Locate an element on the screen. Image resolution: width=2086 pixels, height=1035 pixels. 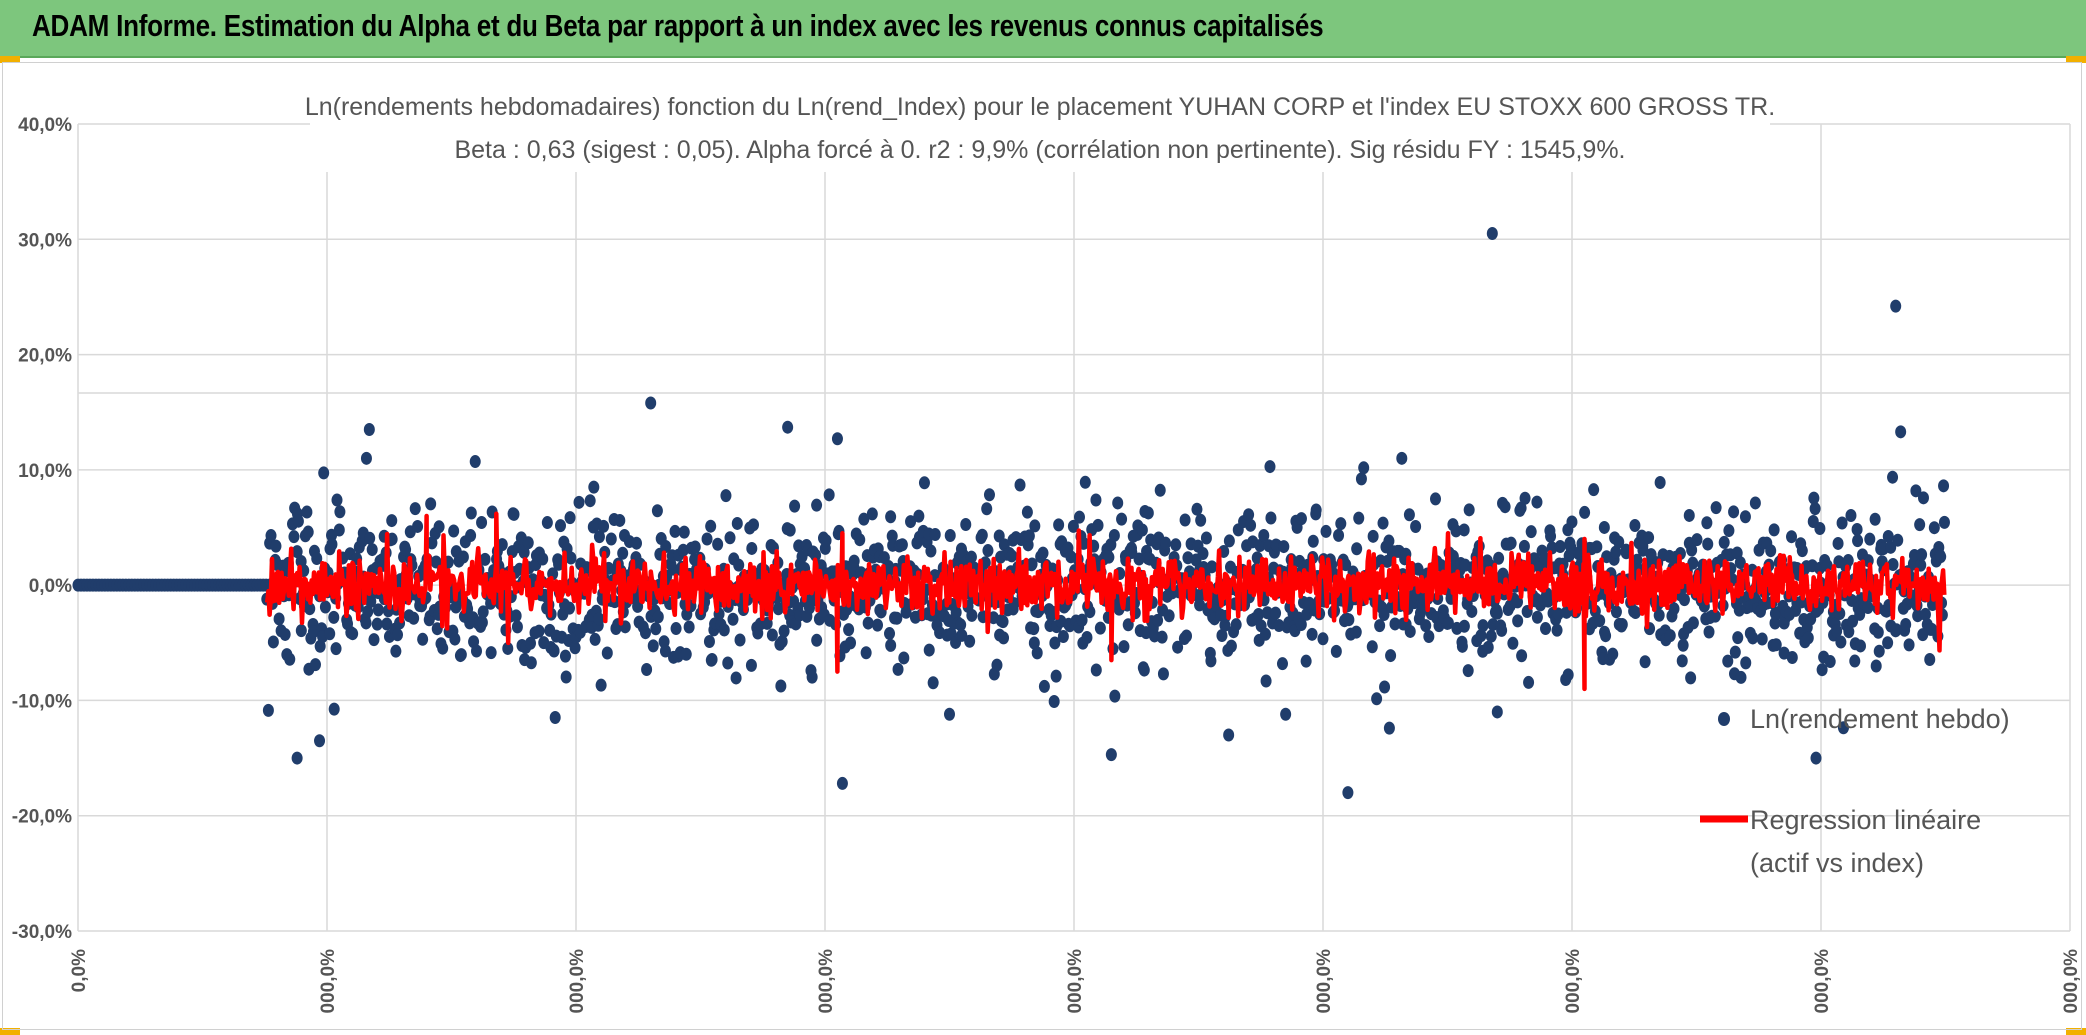
x-tick-label: 000,0% is located at coordinates (1075, 981).